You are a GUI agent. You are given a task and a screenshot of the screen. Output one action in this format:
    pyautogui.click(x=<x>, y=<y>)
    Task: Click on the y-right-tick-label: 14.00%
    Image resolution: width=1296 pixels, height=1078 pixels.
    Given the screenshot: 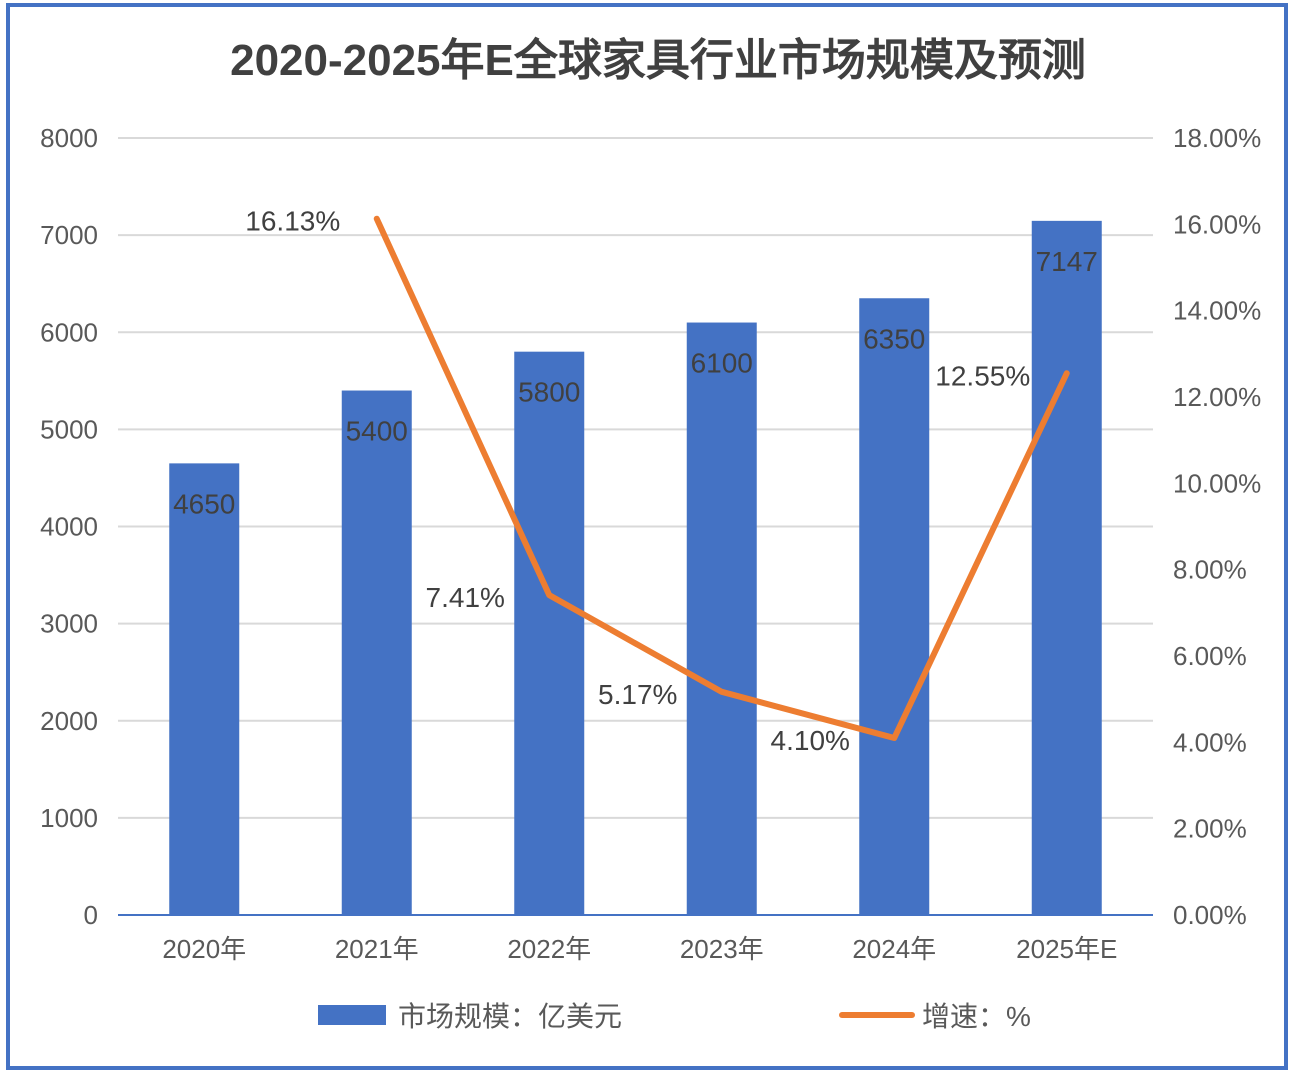 What is the action you would take?
    pyautogui.click(x=1217, y=311)
    